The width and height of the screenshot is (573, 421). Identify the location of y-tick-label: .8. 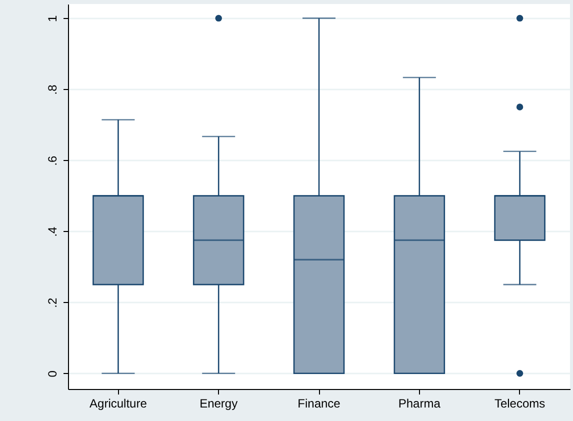
(53, 89).